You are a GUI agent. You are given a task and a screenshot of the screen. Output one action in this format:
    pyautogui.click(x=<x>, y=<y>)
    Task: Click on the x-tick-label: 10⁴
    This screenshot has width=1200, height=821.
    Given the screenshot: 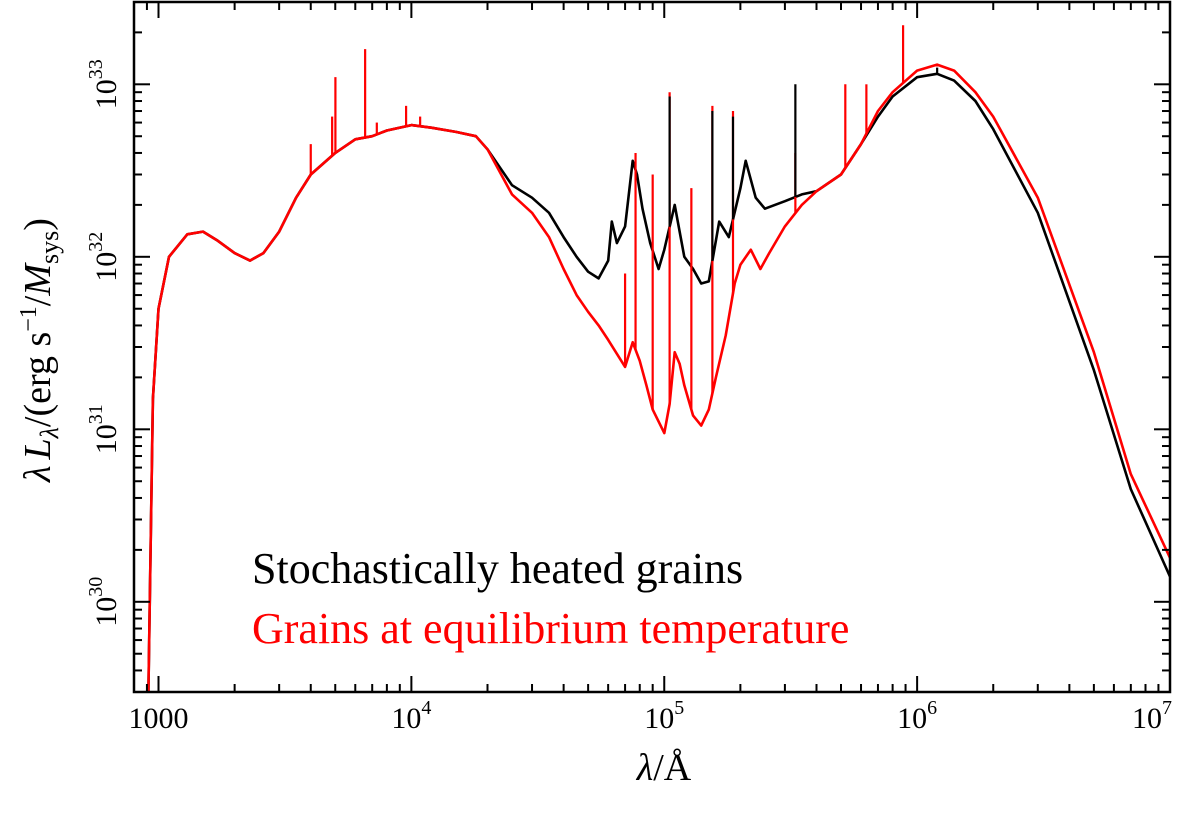 What is the action you would take?
    pyautogui.click(x=411, y=716)
    